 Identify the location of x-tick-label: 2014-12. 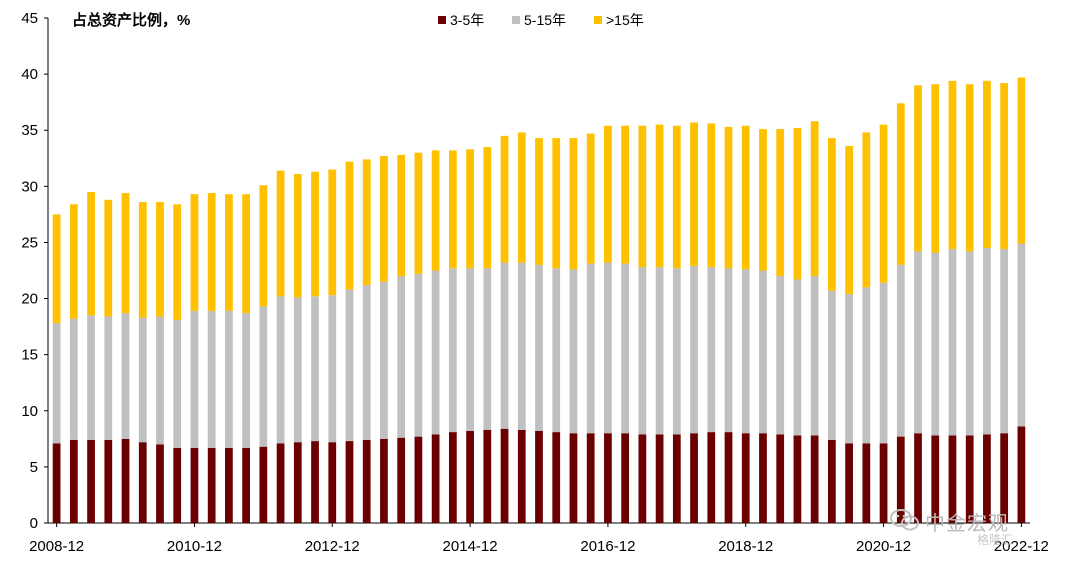
(470, 546).